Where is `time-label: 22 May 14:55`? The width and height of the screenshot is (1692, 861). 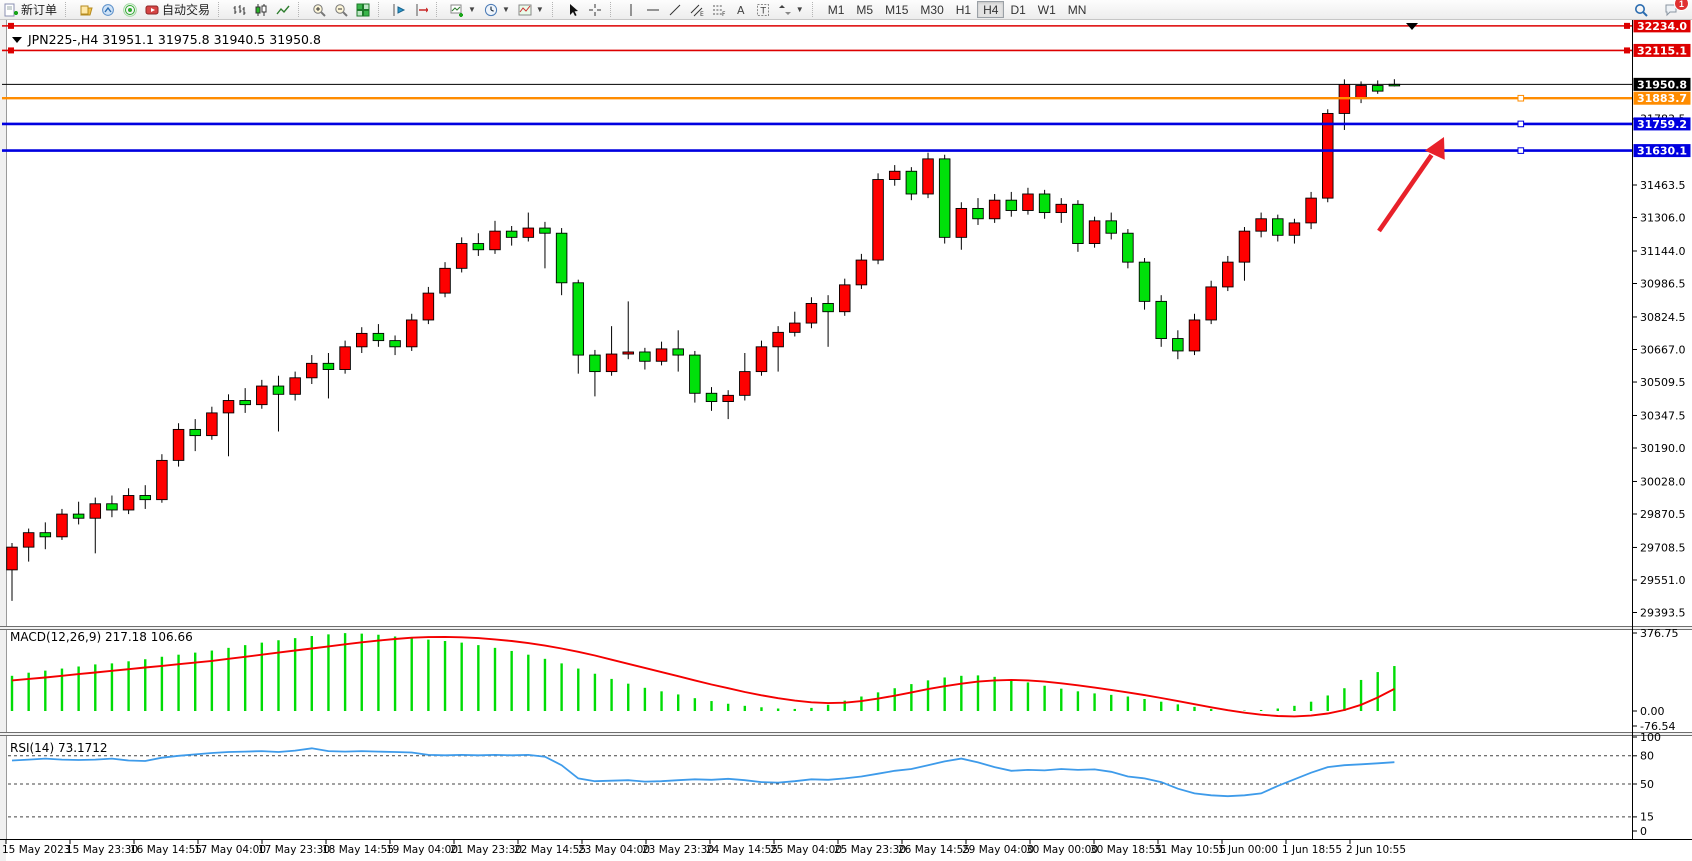
time-label: 22 May 14:55 is located at coordinates (550, 850).